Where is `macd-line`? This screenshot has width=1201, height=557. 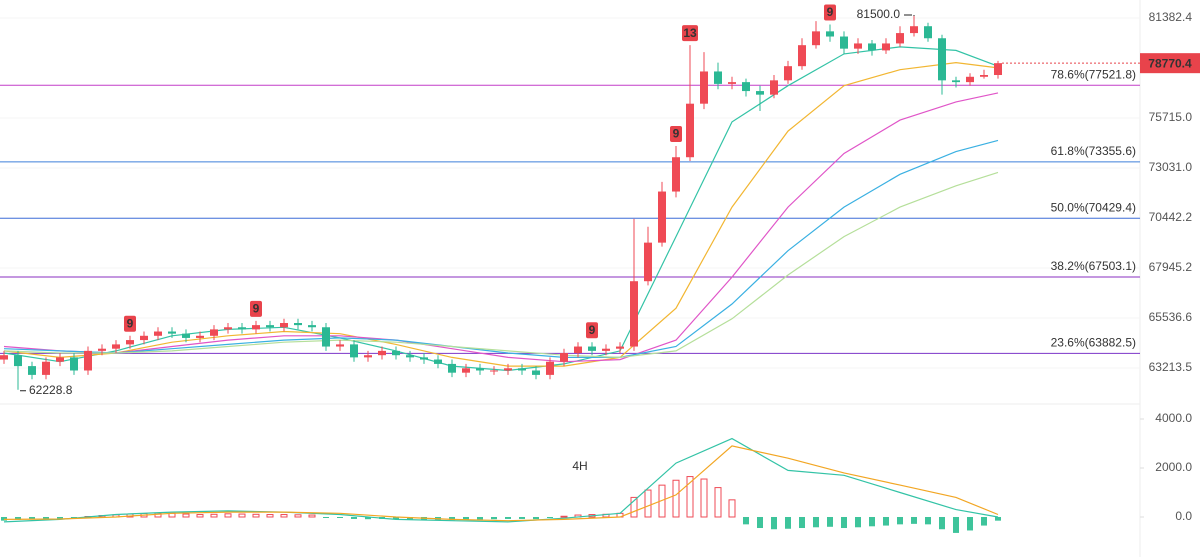
macd-line is located at coordinates (501, 483).